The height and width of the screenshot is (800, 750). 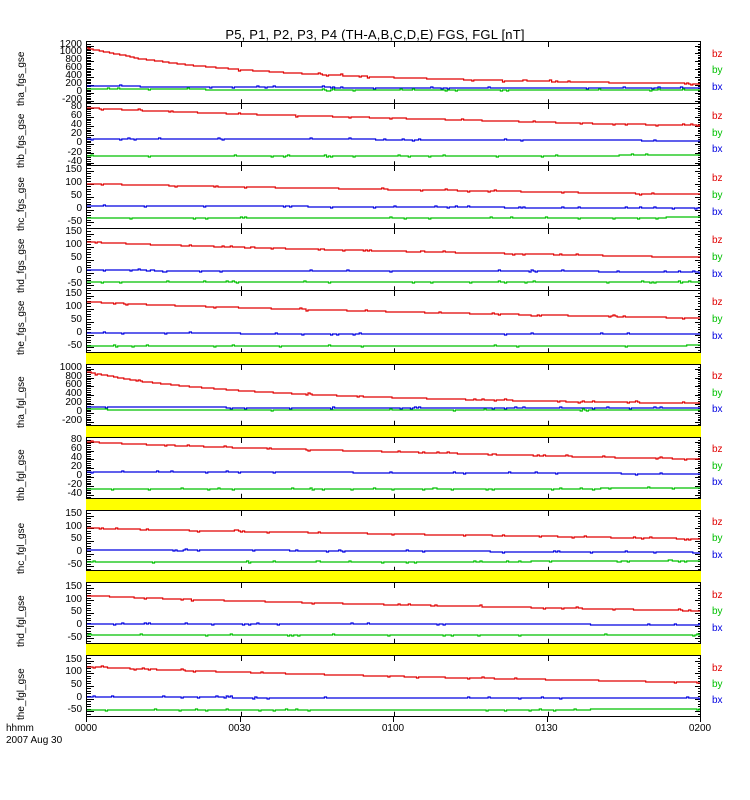 What do you see at coordinates (717, 522) in the screenshot?
I see `legend-bz-thc_fgl_gse: bz` at bounding box center [717, 522].